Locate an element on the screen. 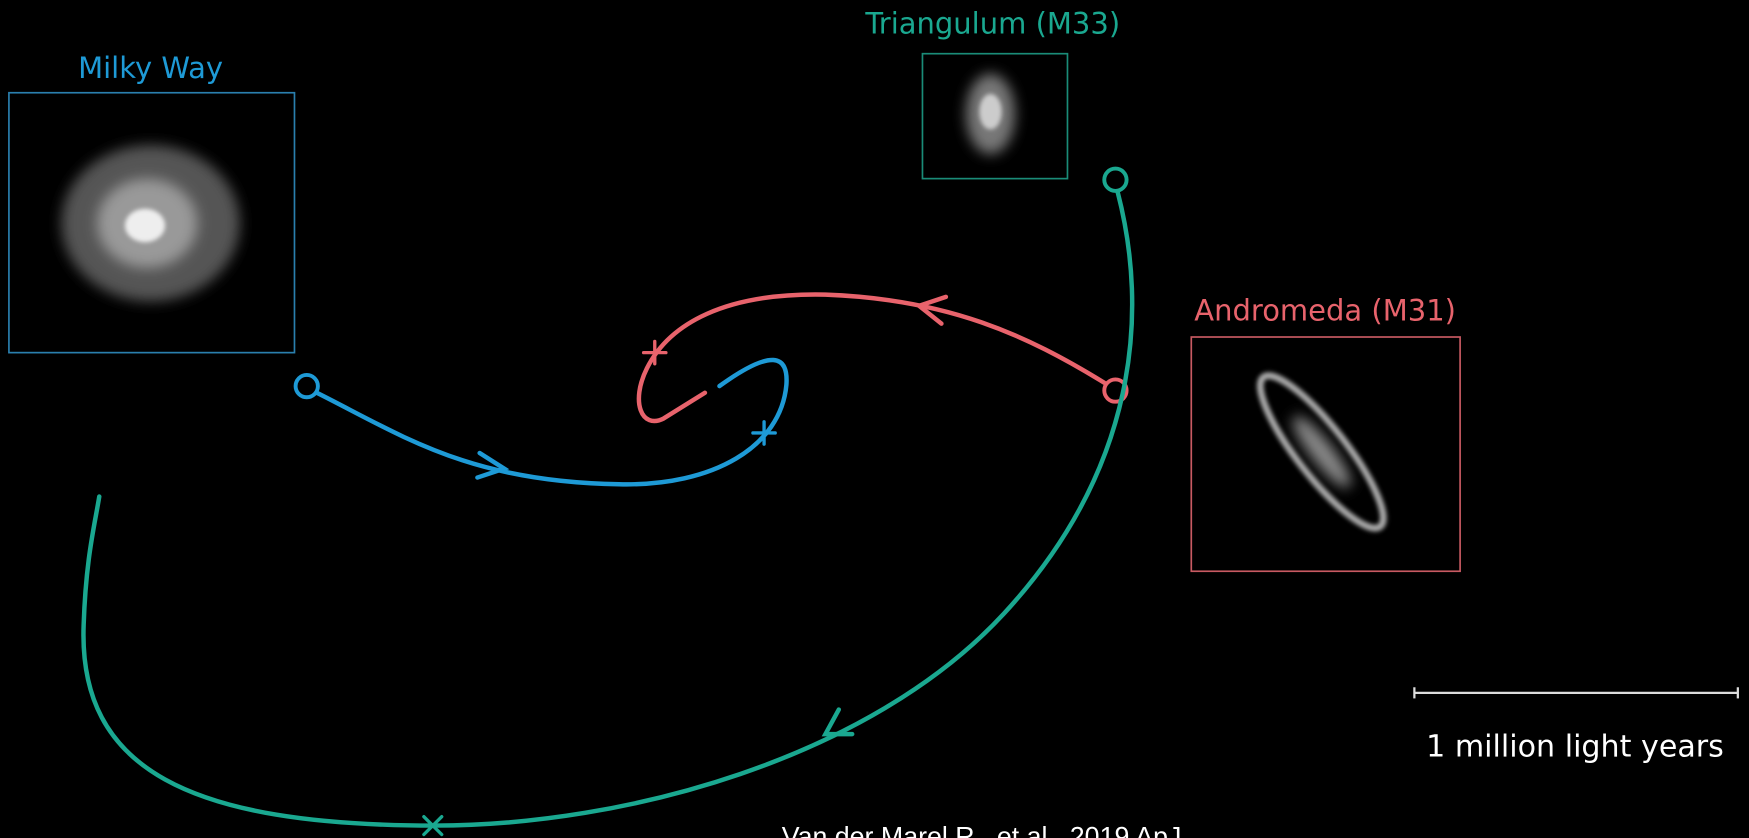 The height and width of the screenshot is (838, 1749). triangulum-label: Triangulum (M33) is located at coordinates (992, 24).